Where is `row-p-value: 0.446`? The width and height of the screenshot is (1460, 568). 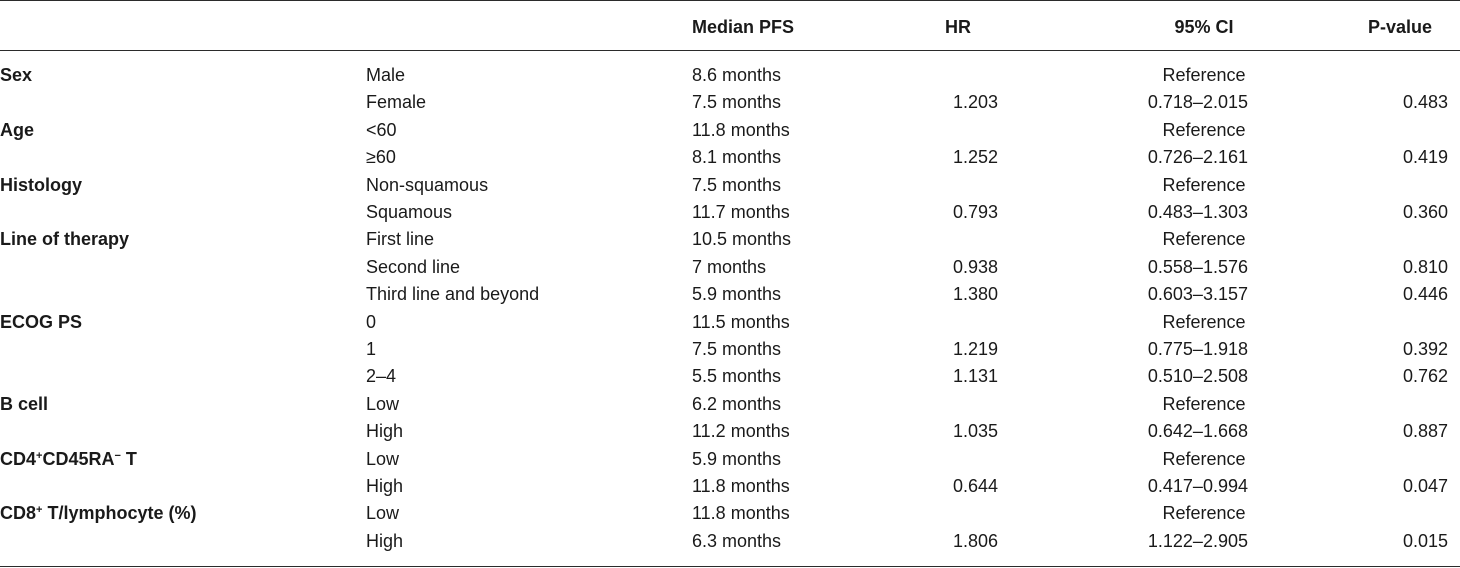 row-p-value: 0.446 is located at coordinates (1425, 294).